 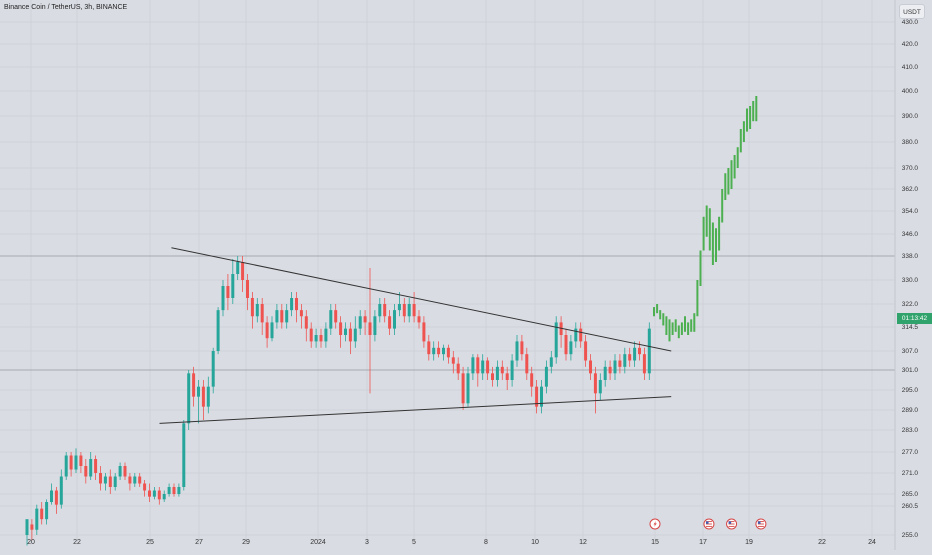 What do you see at coordinates (749, 542) in the screenshot?
I see `x-tick-label: 19` at bounding box center [749, 542].